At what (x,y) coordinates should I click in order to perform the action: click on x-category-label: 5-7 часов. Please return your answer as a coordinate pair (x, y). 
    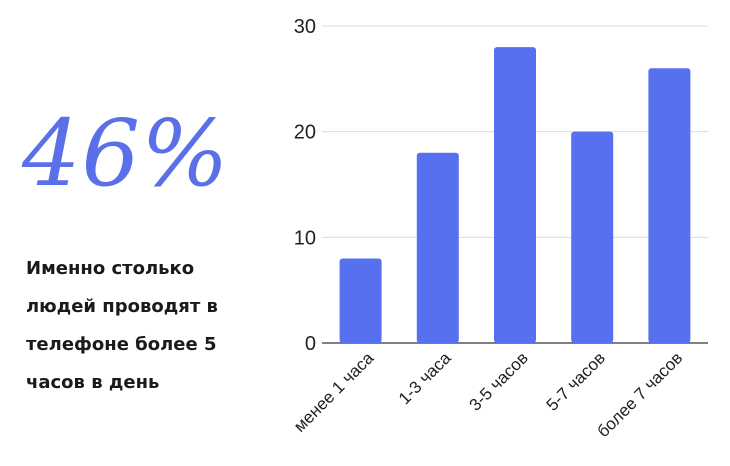
    Looking at the image, I should click on (576, 381).